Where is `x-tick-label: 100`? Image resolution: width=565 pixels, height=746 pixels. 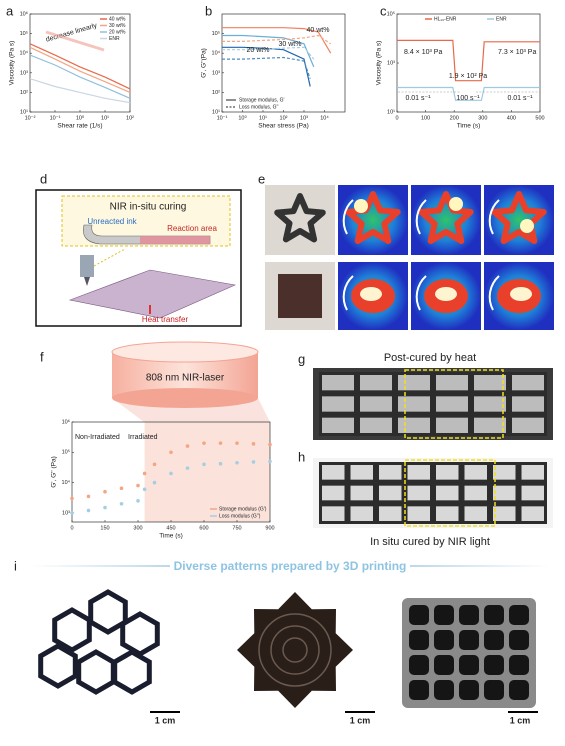
x-tick-label: 100 is located at coordinates (425, 118).